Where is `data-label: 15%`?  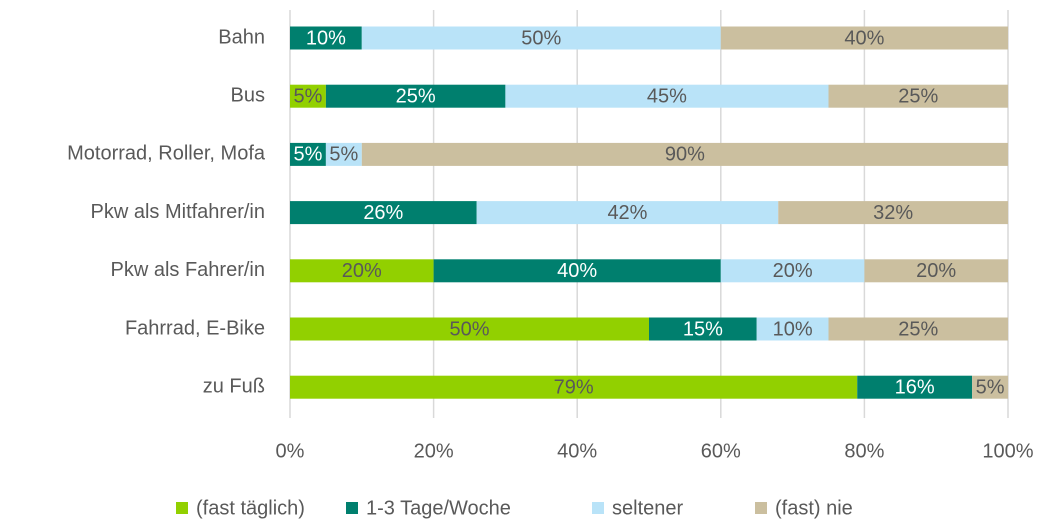
data-label: 15% is located at coordinates (703, 329).